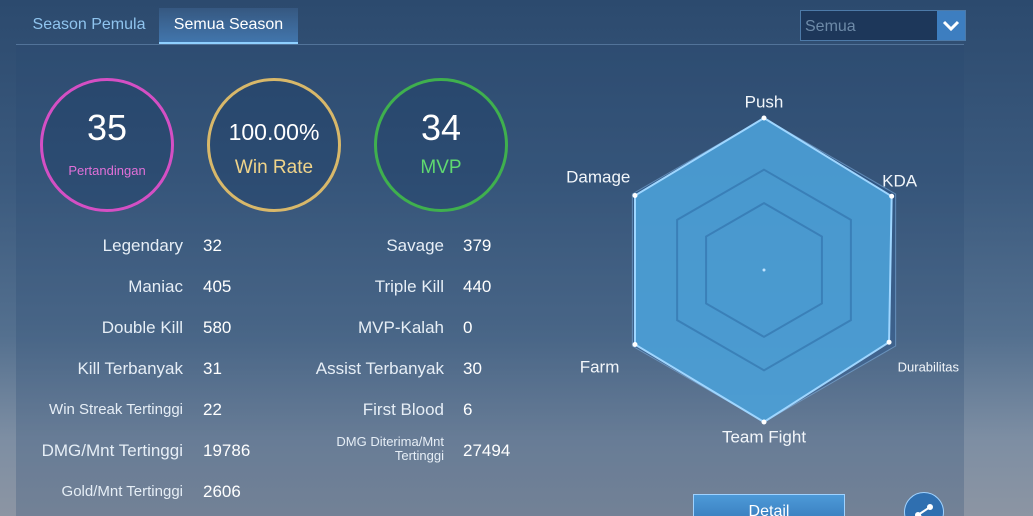 The image size is (1033, 516). Describe the element at coordinates (212, 368) in the screenshot. I see `stat-value: 31` at that location.